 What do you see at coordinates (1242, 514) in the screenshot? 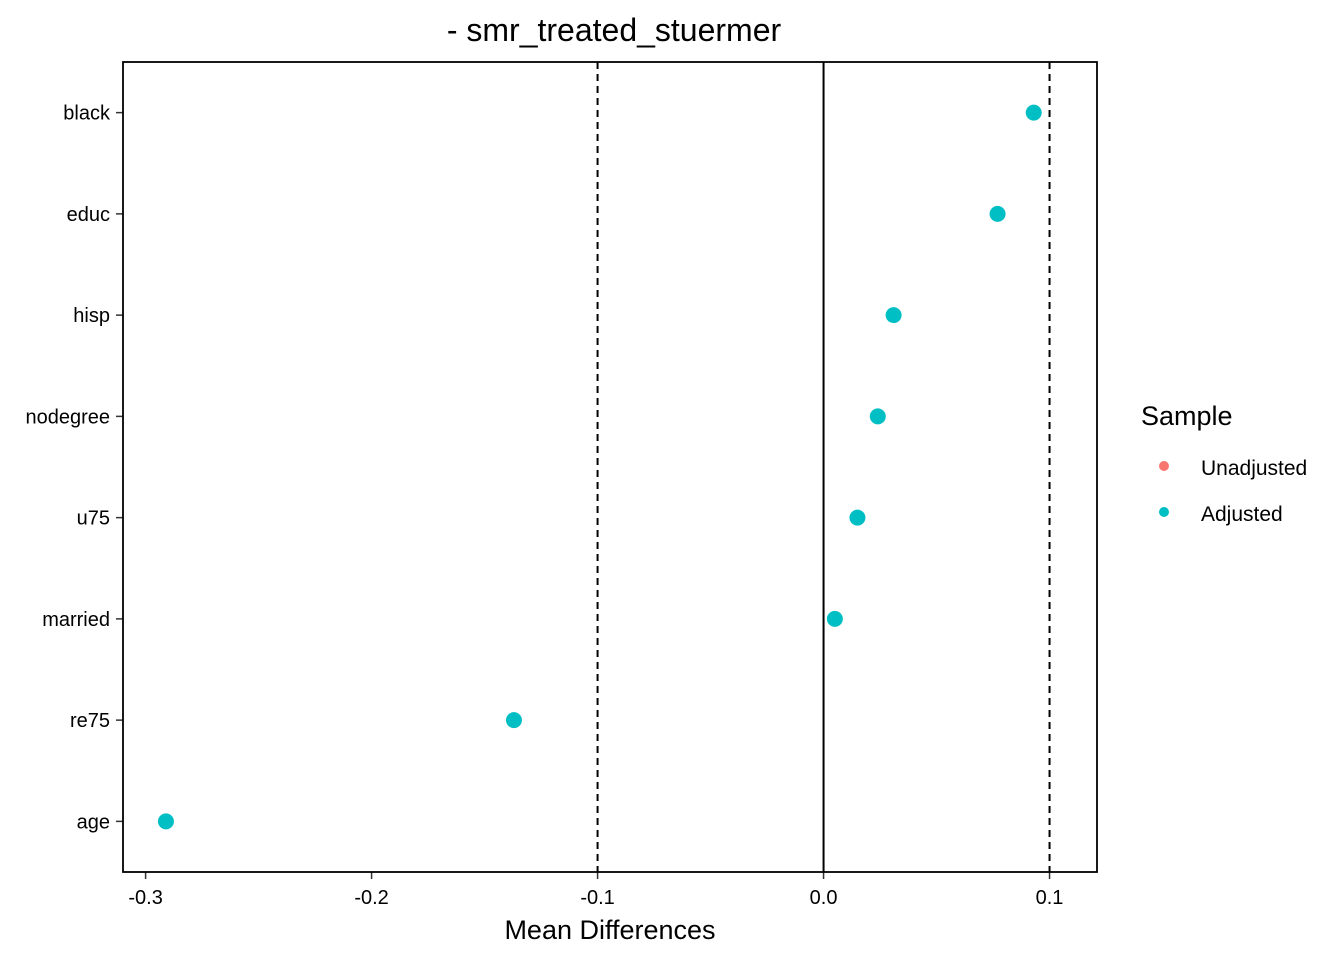
I see `legend-label-adjusted: Adjusted` at bounding box center [1242, 514].